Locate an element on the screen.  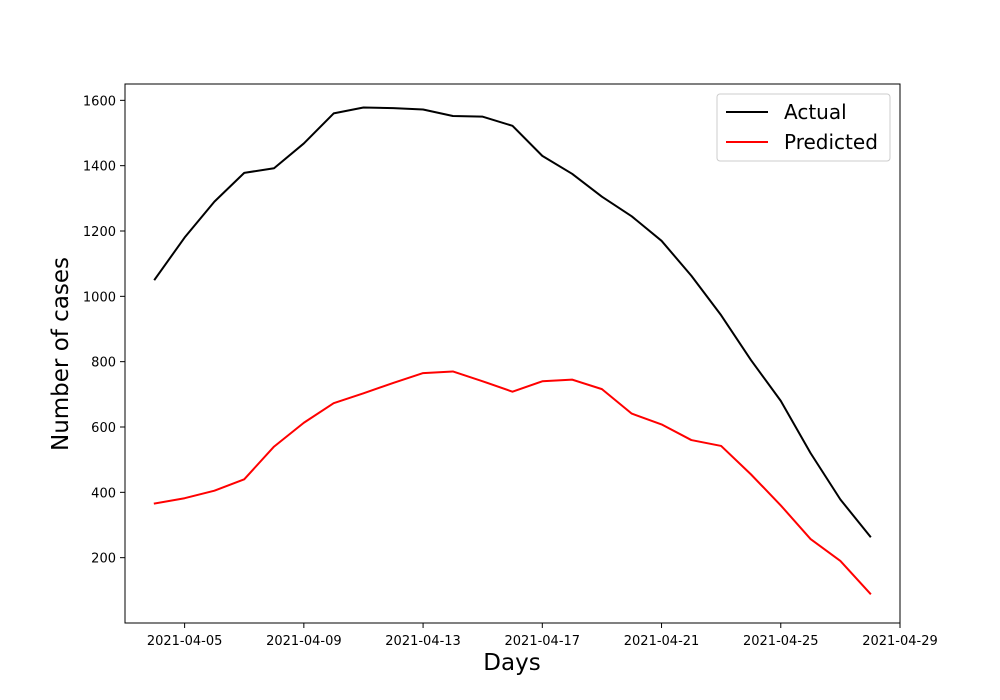
y-tick-label: 400 is located at coordinates (103, 493).